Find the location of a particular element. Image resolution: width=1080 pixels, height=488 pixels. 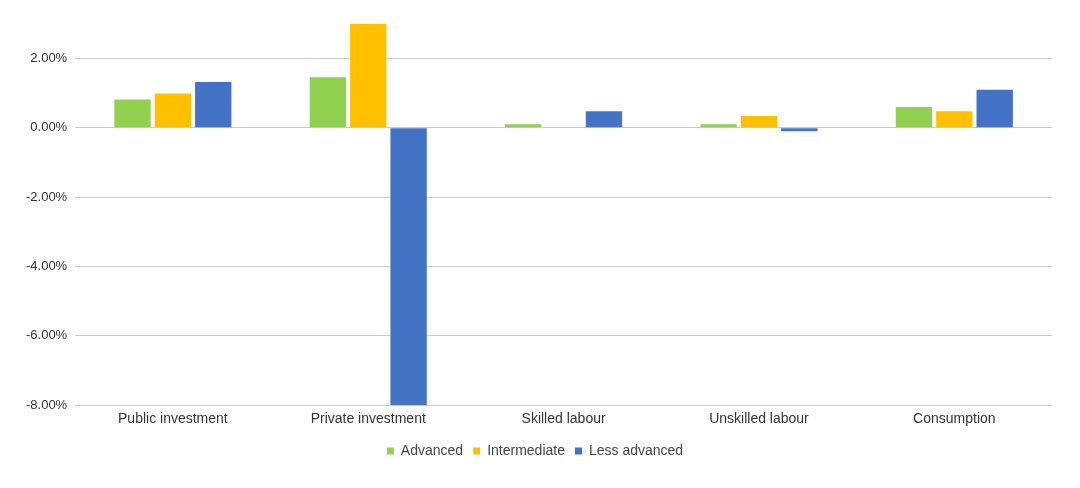

y-tick-label: -4.00% is located at coordinates (46, 266).